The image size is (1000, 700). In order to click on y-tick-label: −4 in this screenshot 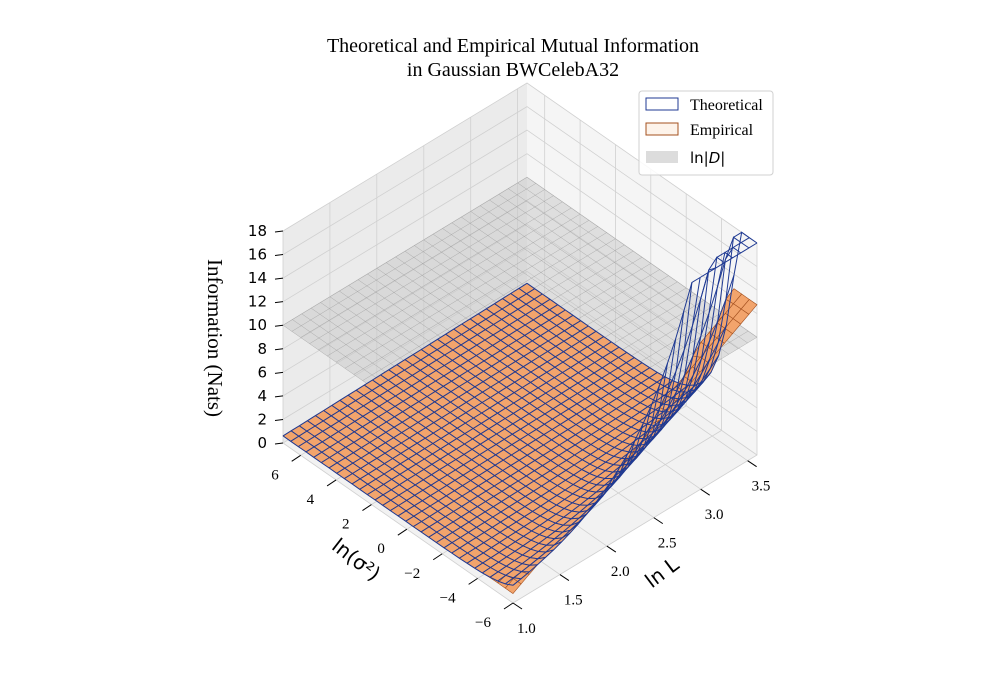, I will do `click(448, 598)`.